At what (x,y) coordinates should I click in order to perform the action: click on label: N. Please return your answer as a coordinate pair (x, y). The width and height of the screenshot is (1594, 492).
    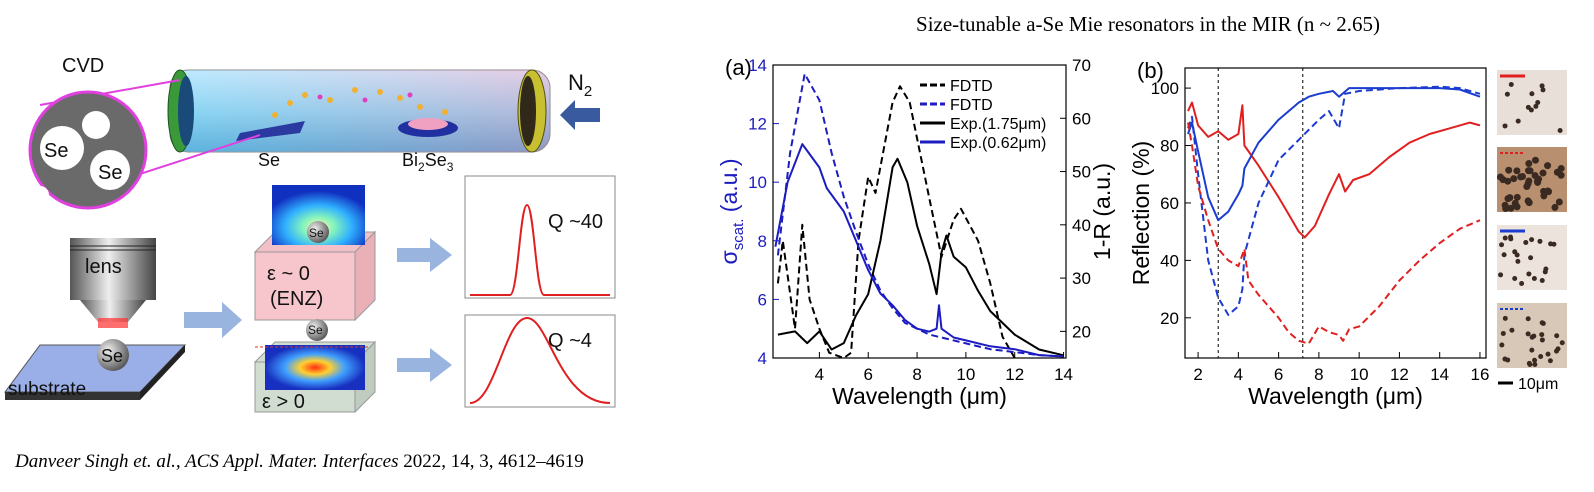
    Looking at the image, I should click on (576, 82).